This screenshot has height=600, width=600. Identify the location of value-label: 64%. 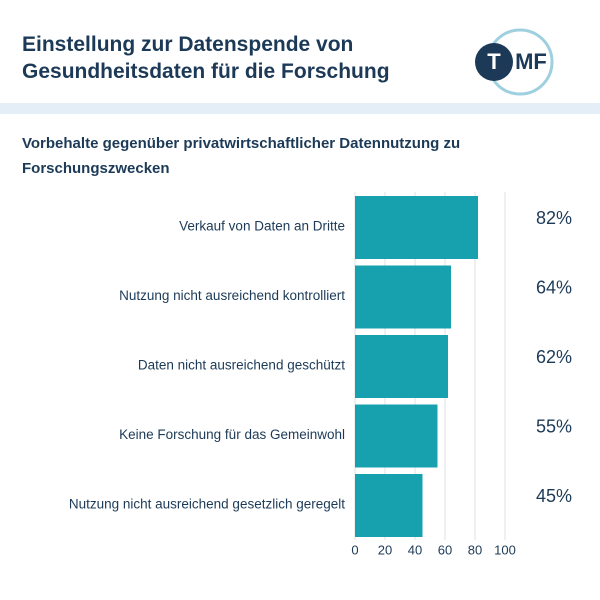
(554, 287).